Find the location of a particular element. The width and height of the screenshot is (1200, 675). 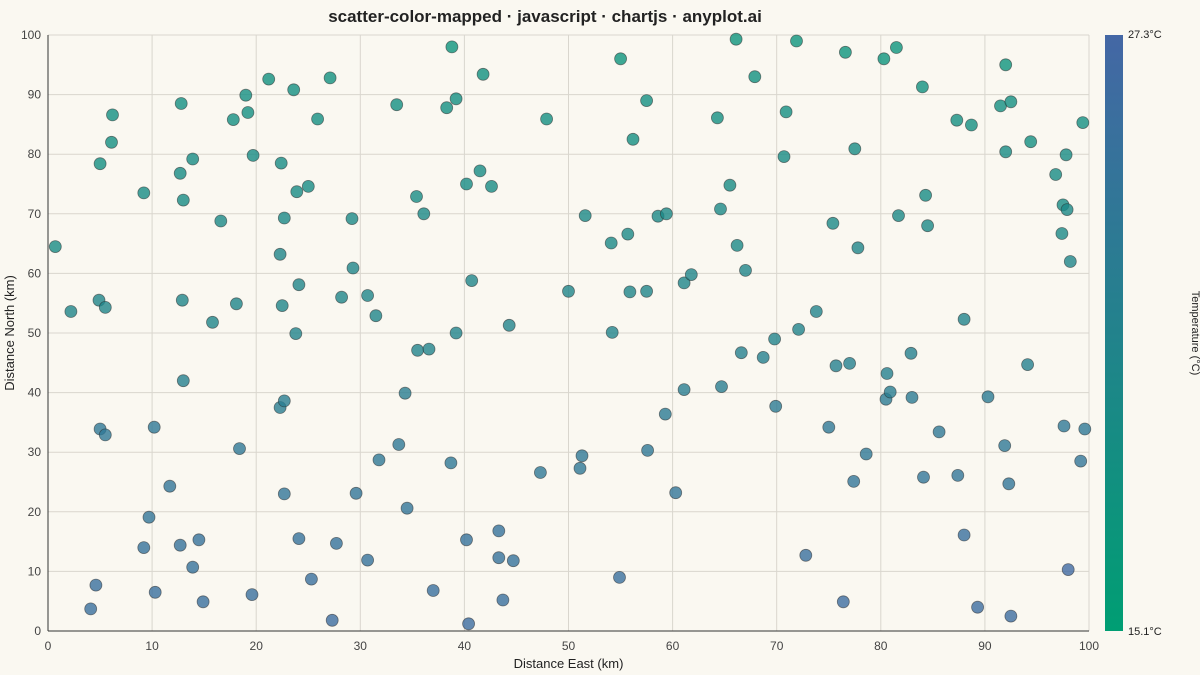

x-axis-ticks: 0 10 20 30 40 50 60 70 80 90 100 is located at coordinates (572, 646).